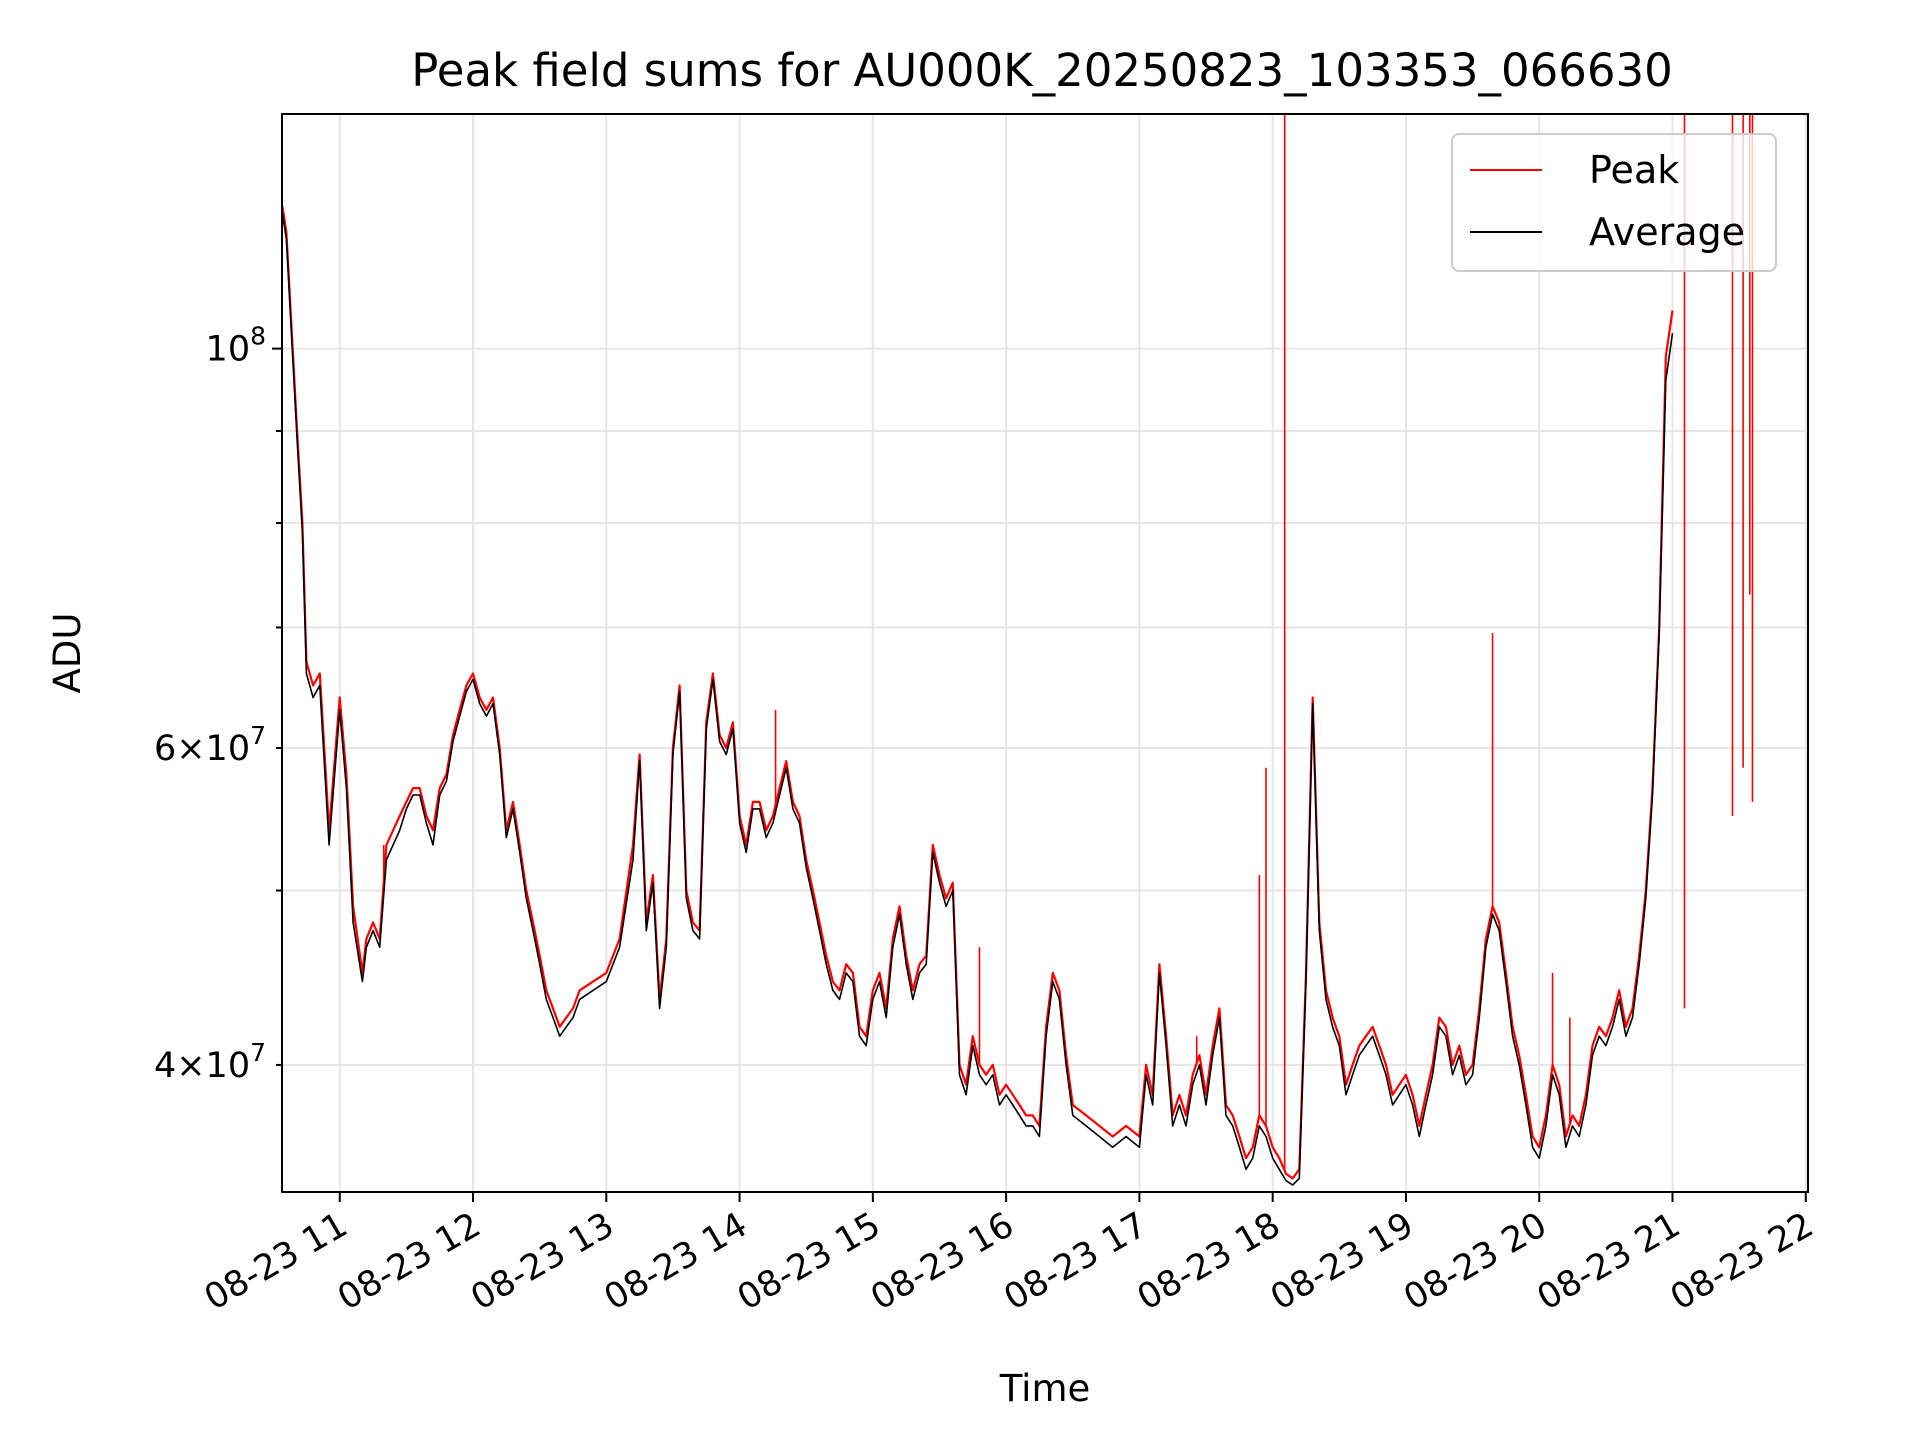 The image size is (1920, 1440). I want to click on x-axis-label: Time, so click(1045, 1388).